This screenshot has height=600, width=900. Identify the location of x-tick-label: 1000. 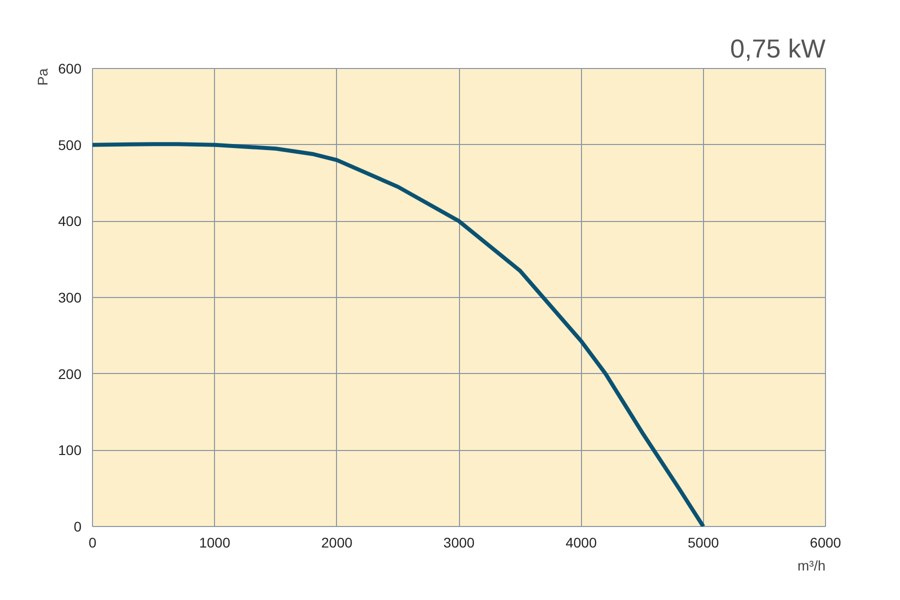
(214, 542).